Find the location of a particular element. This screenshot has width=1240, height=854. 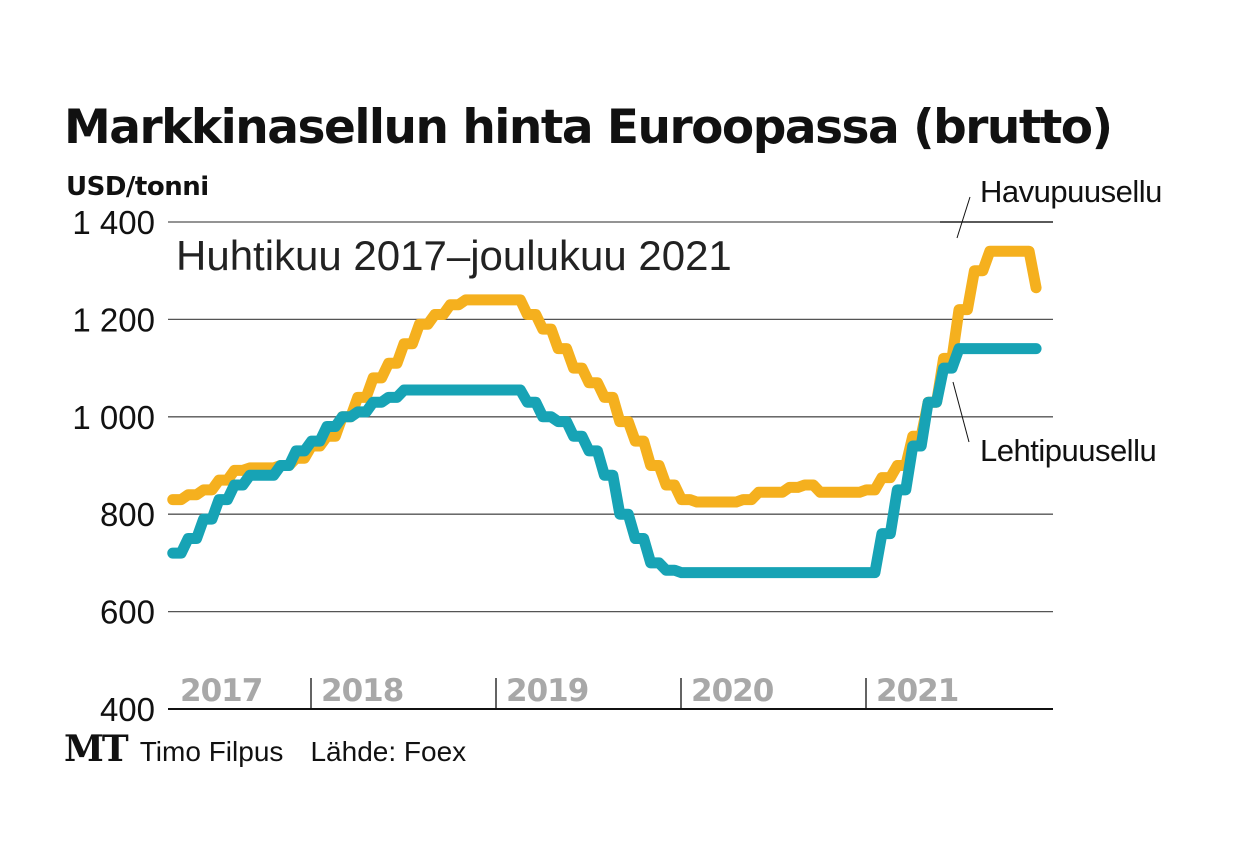

x-year-label: 2018 is located at coordinates (362, 691).